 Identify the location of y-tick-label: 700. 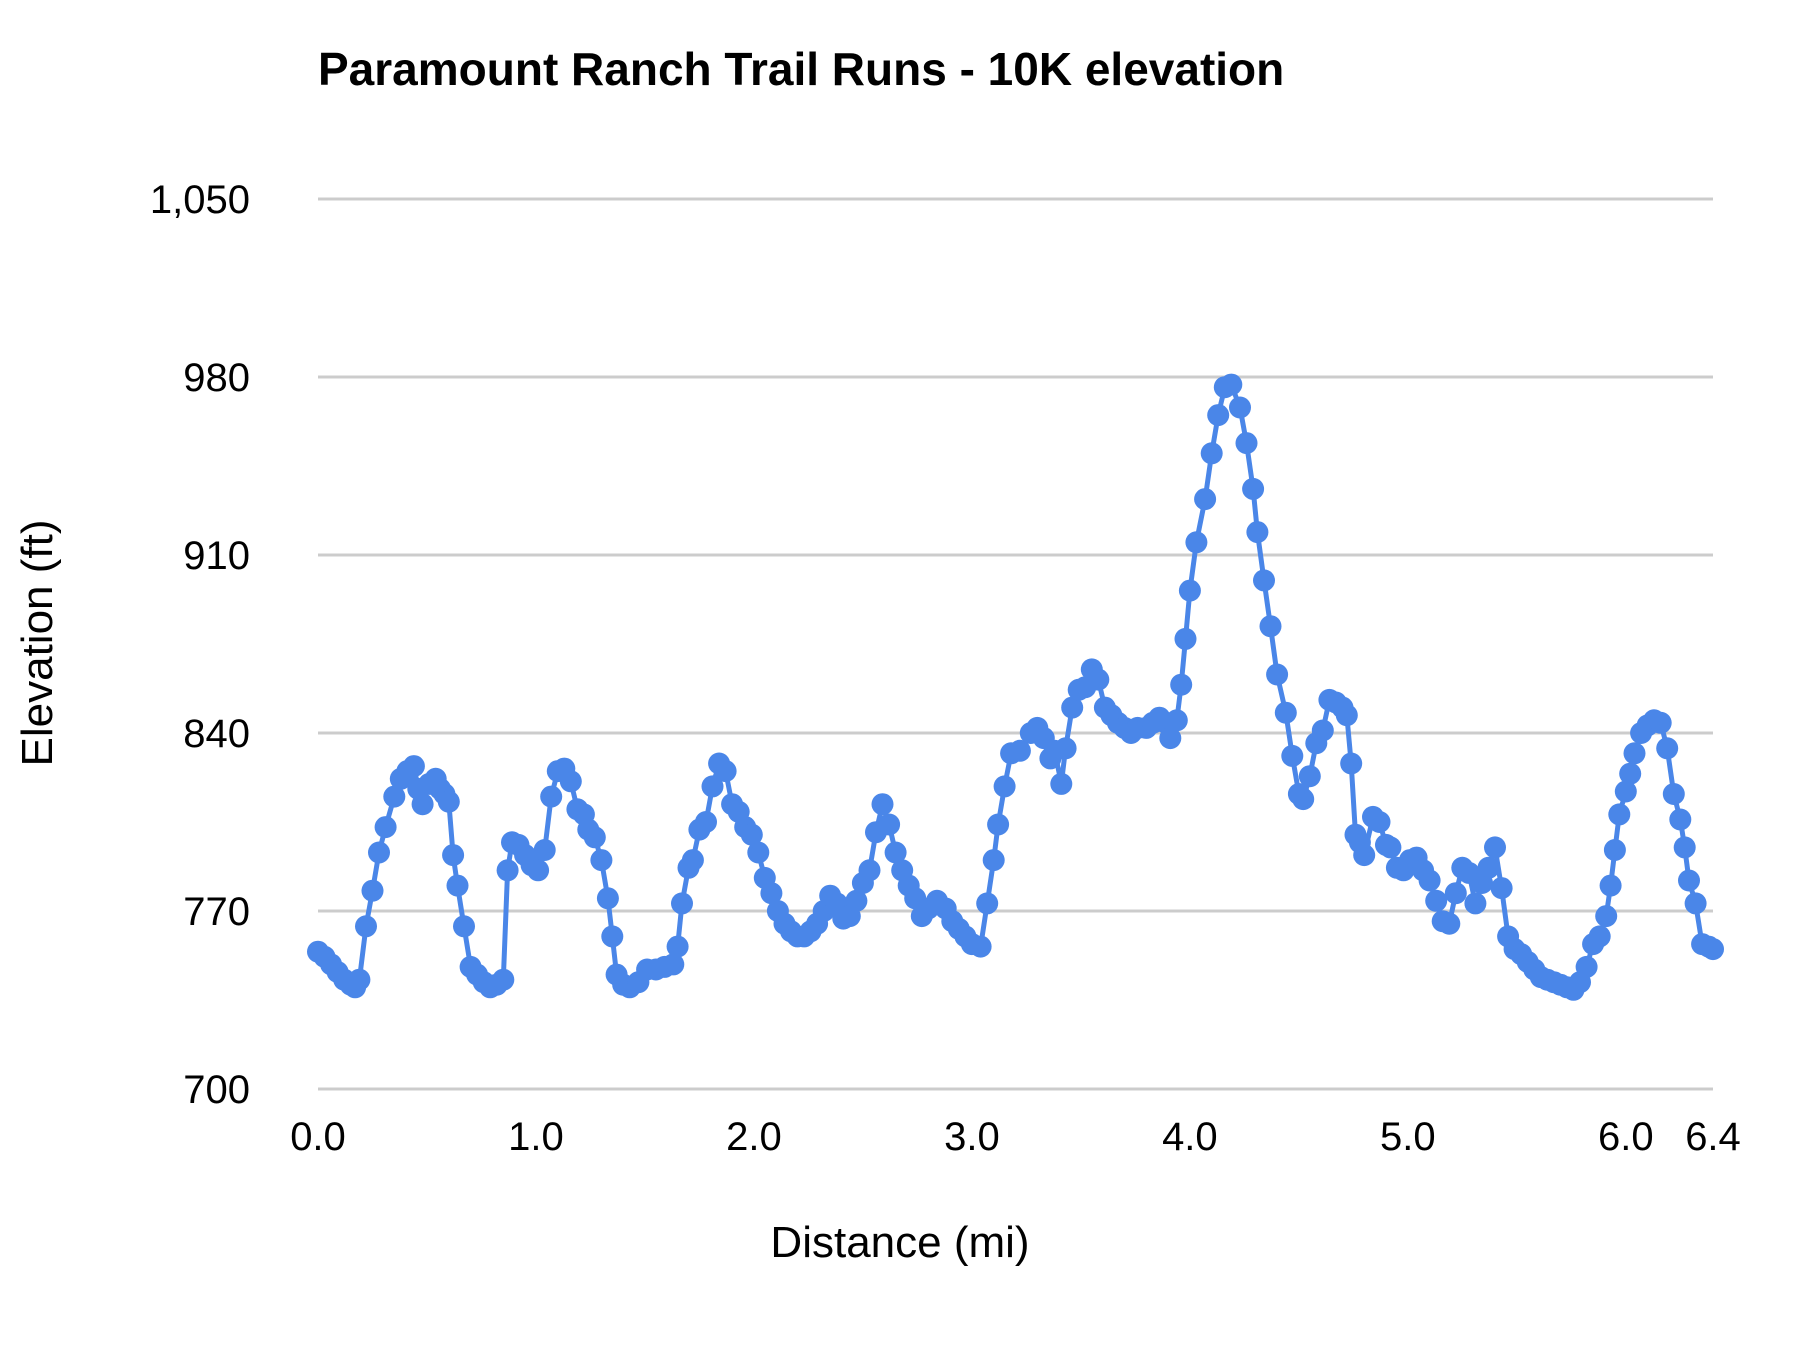
(216, 1090).